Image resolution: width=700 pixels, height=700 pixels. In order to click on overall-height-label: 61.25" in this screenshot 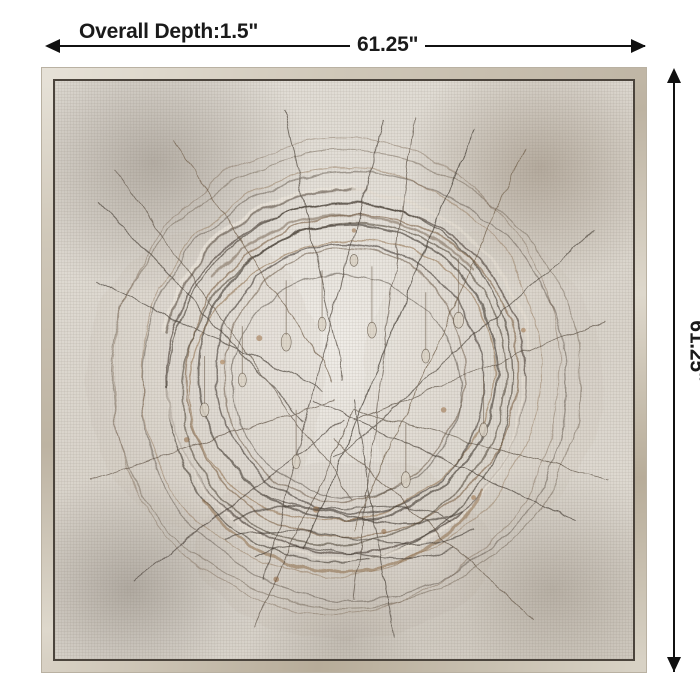, I will do `click(688, 351)`.